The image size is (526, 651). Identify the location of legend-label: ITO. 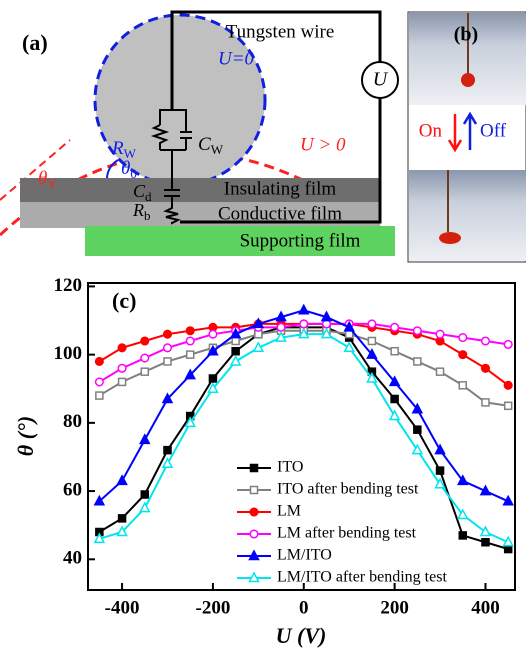
(290, 467).